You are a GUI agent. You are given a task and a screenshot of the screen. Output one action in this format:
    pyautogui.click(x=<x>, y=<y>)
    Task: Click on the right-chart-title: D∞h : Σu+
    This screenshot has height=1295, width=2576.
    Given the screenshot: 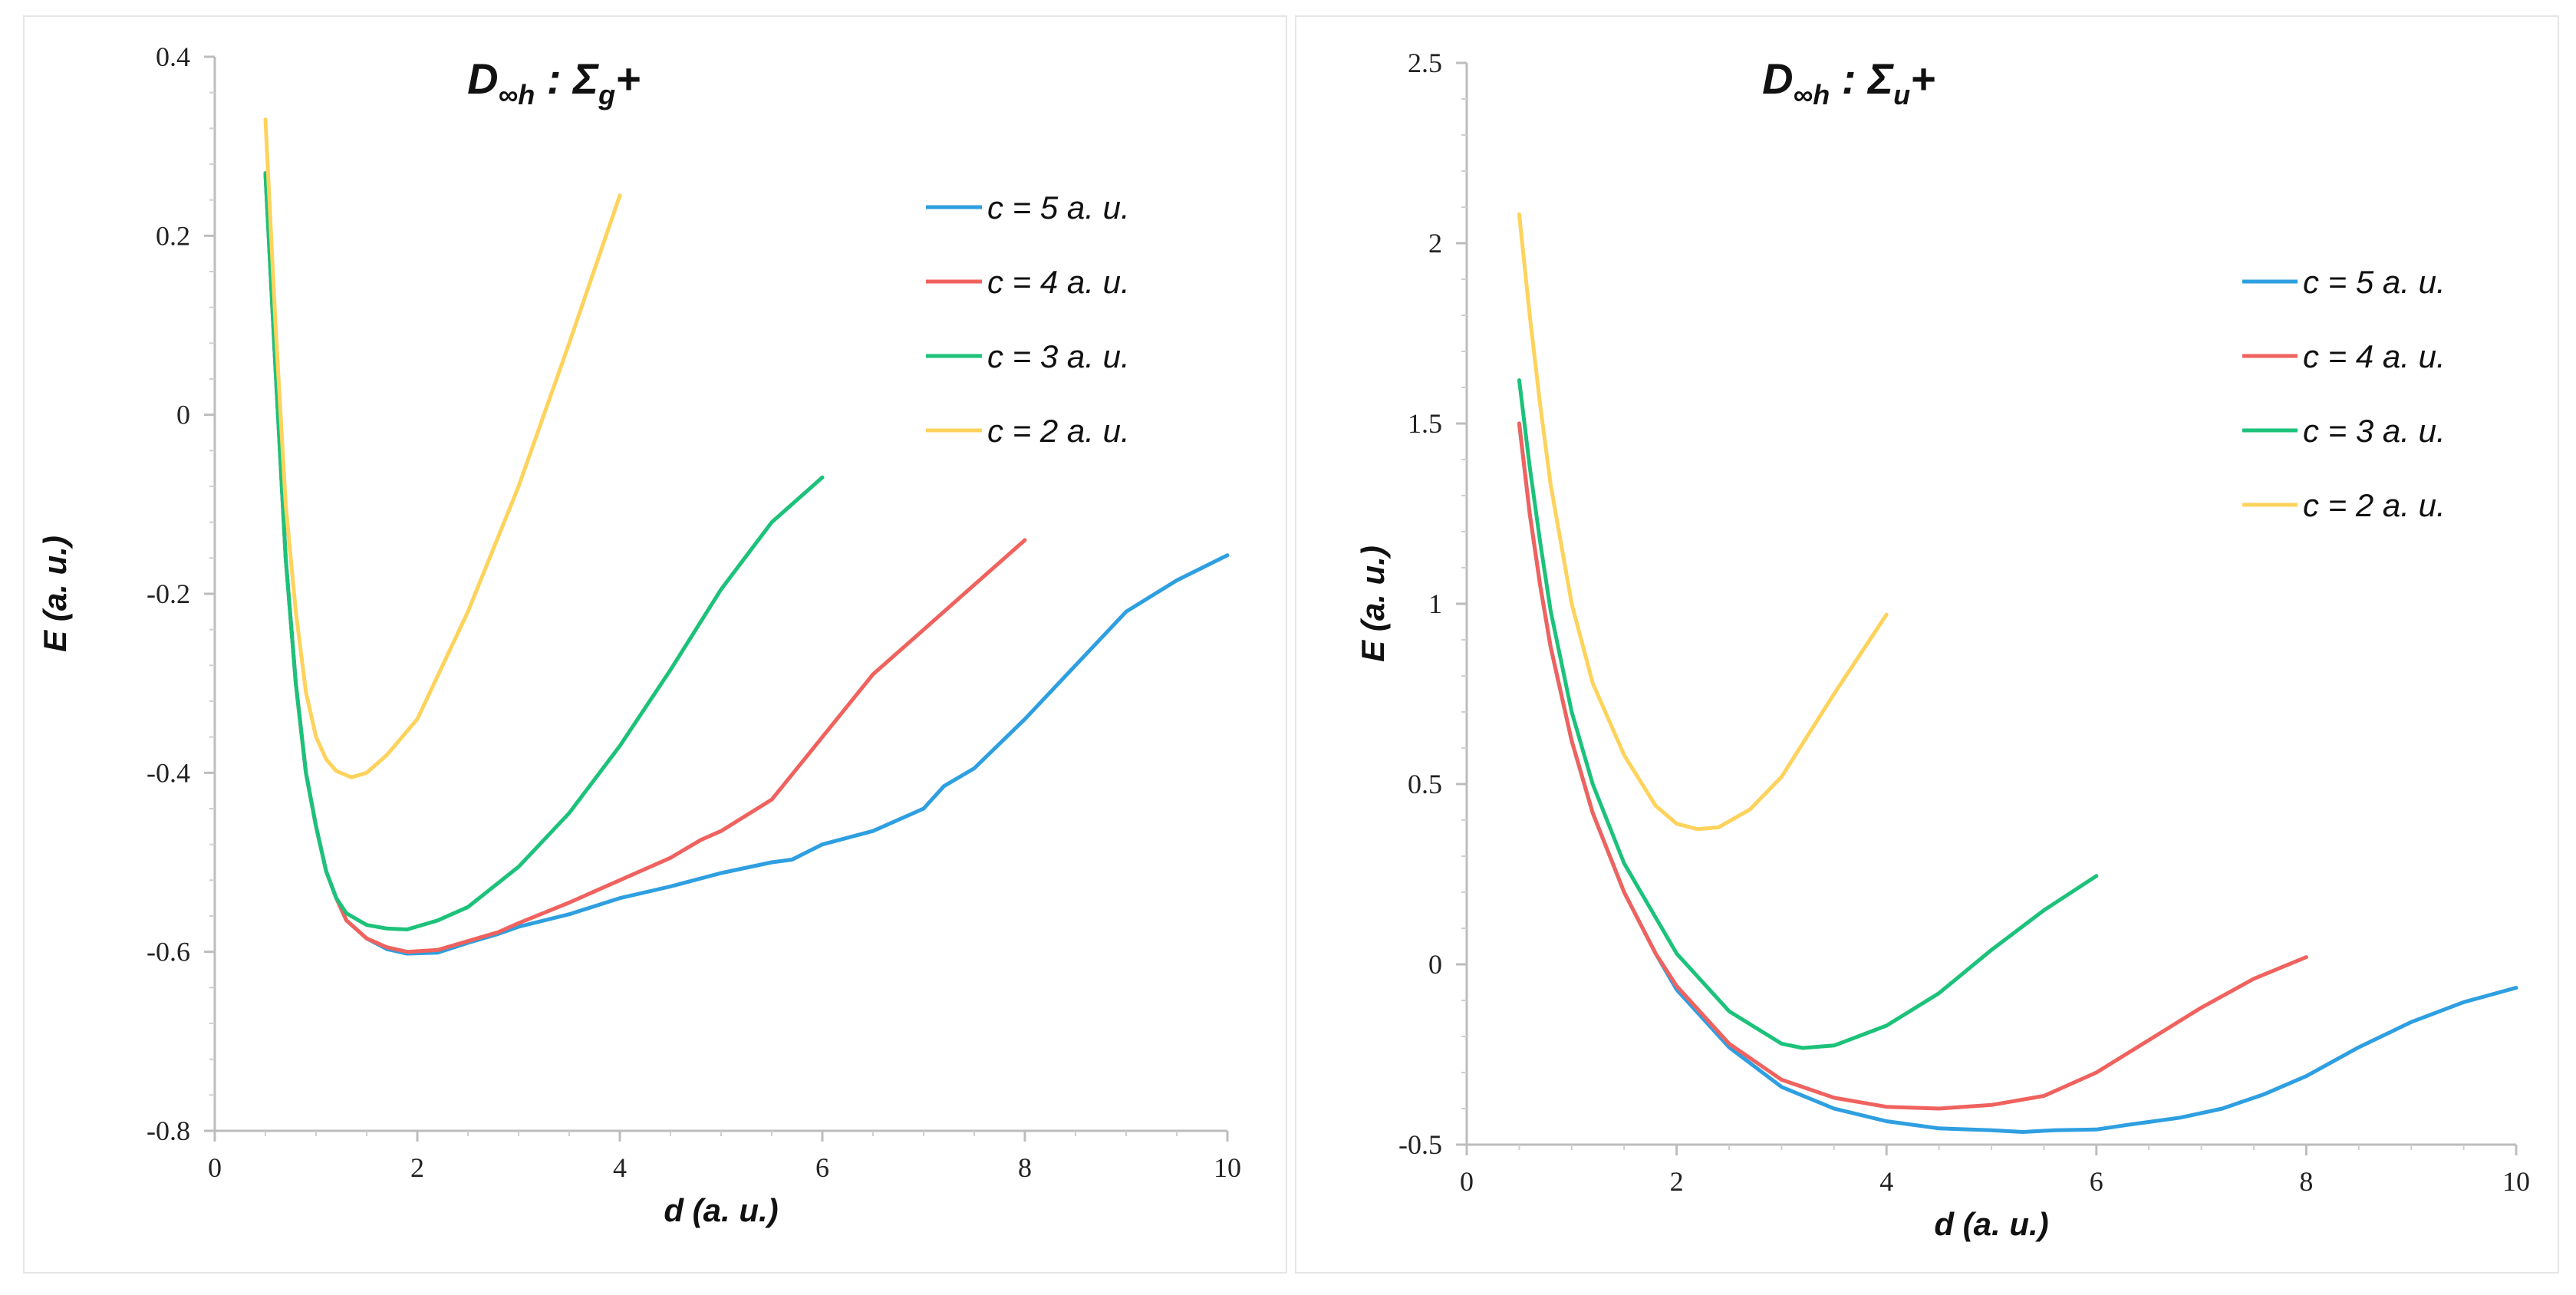 What is the action you would take?
    pyautogui.click(x=1848, y=82)
    